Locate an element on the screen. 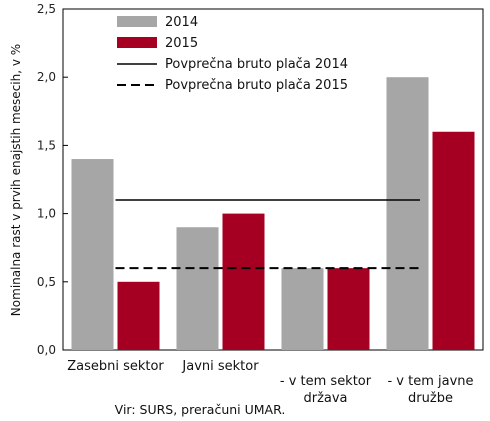 This screenshot has height=421, width=490. category-label: Javni sektor is located at coordinates (220, 366).